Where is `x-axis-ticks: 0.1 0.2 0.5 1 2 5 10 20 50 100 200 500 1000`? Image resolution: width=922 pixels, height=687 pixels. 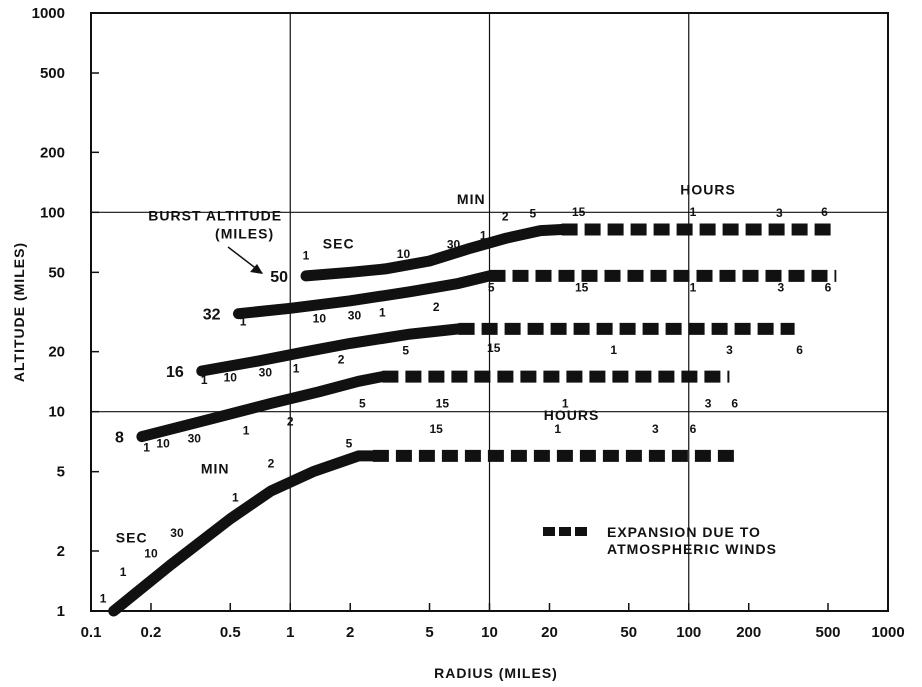
x-axis-ticks: 0.1 0.2 0.5 1 2 5 10 20 50 100 200 500 1000 is located at coordinates (493, 622).